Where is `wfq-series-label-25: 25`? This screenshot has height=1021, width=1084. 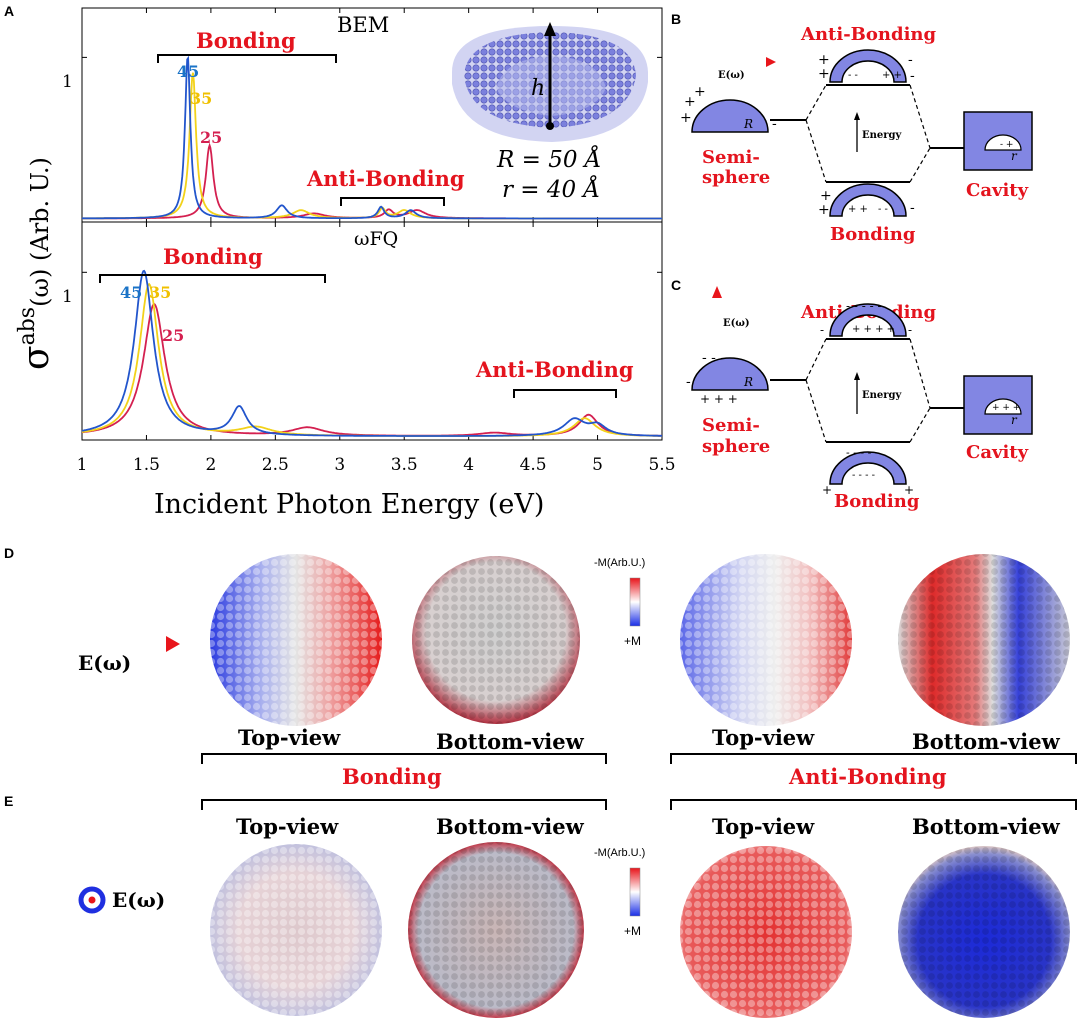
wfq-series-label-25: 25 is located at coordinates (173, 335).